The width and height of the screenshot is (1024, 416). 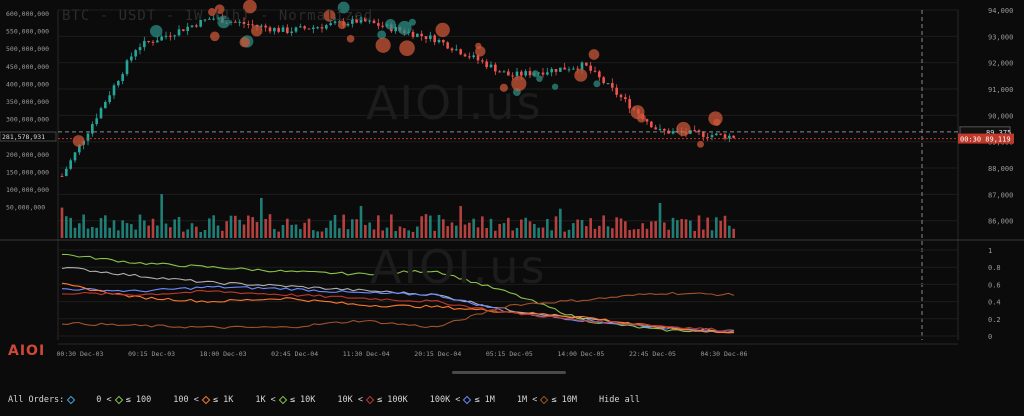 What do you see at coordinates (994, 285) in the screenshot?
I see `indicator-tick-label: 0.6` at bounding box center [994, 285].